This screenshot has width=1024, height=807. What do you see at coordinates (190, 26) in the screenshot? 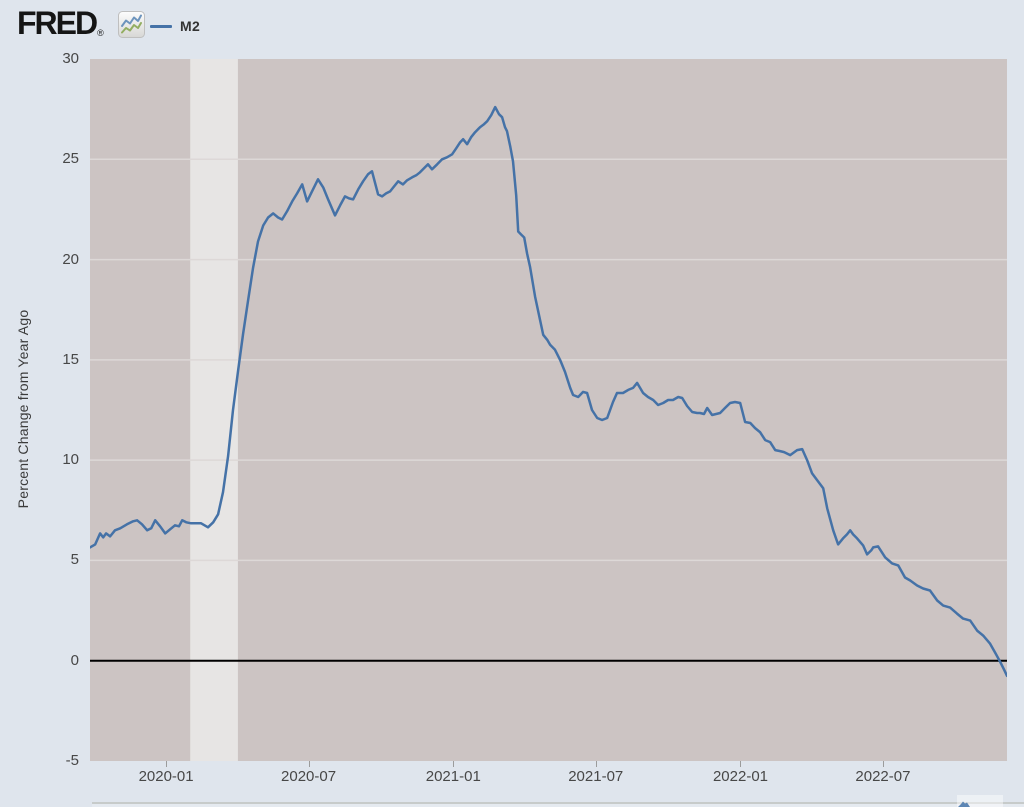
I see `legend-series-label: M2` at bounding box center [190, 26].